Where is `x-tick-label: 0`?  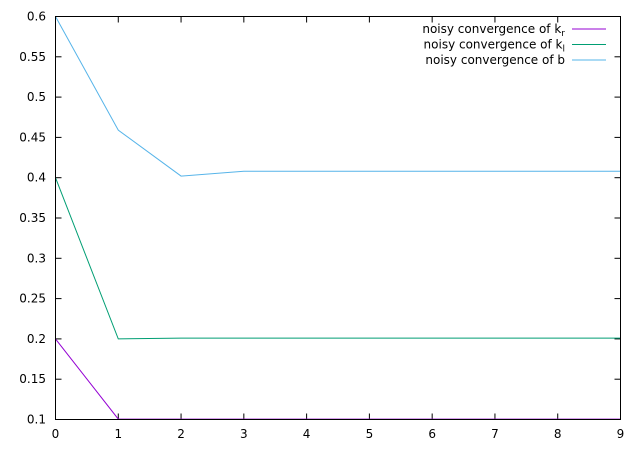
x-tick-label: 0 is located at coordinates (56, 434).